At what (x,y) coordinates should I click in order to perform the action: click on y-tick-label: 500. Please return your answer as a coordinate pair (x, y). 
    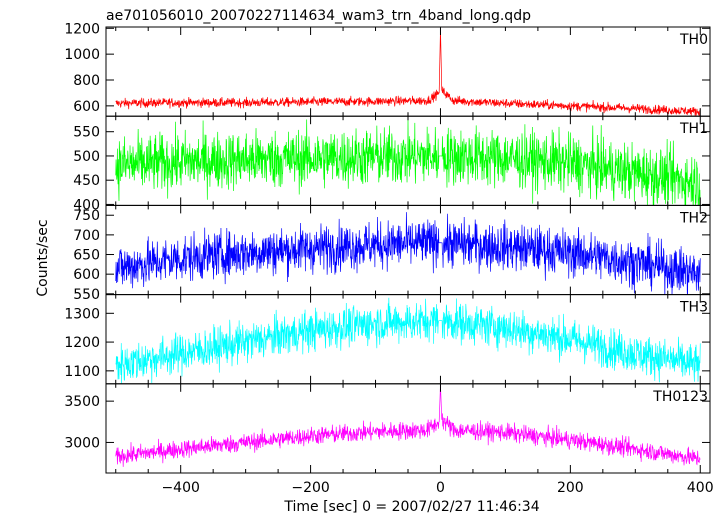
    Looking at the image, I should click on (86, 157).